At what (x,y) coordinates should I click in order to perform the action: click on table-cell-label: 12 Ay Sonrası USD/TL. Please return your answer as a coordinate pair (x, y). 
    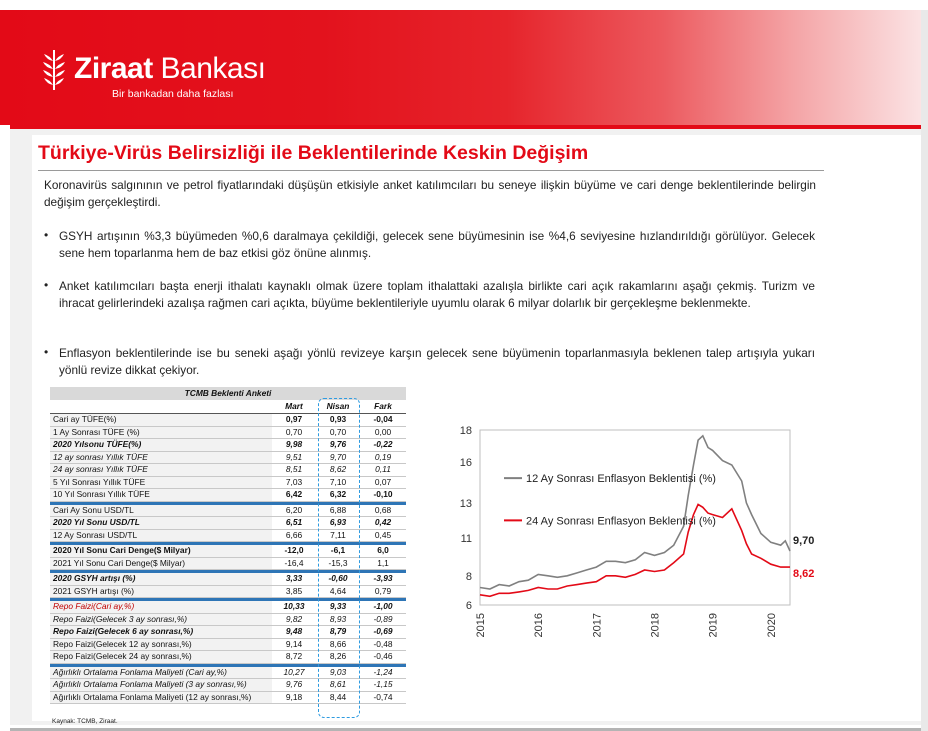
    Looking at the image, I should click on (161, 535).